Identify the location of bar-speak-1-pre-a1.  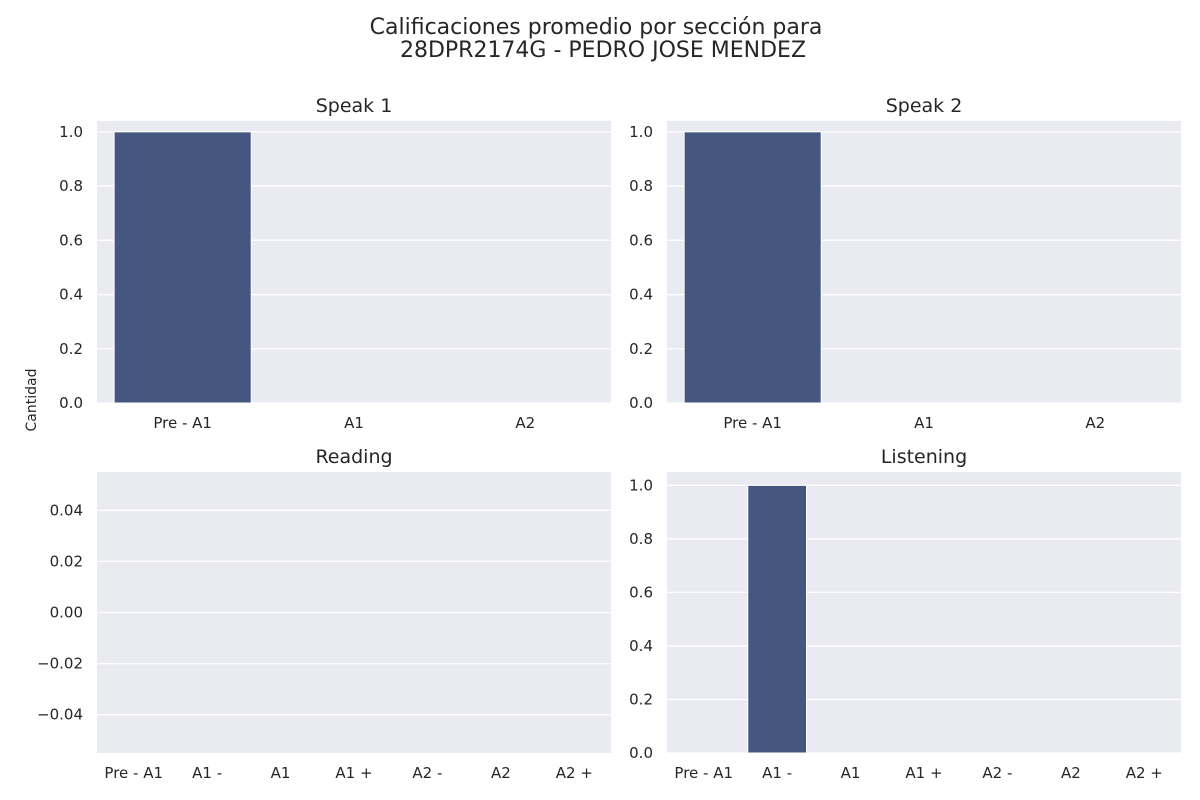
(182, 267).